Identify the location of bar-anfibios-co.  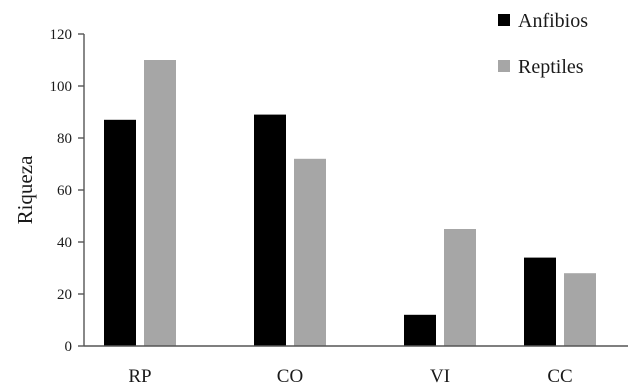
(270, 230).